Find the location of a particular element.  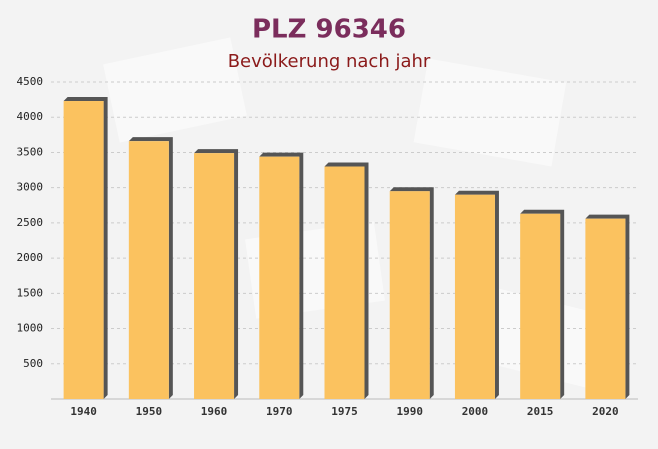

y-tick-label: 1500 is located at coordinates (30, 292).